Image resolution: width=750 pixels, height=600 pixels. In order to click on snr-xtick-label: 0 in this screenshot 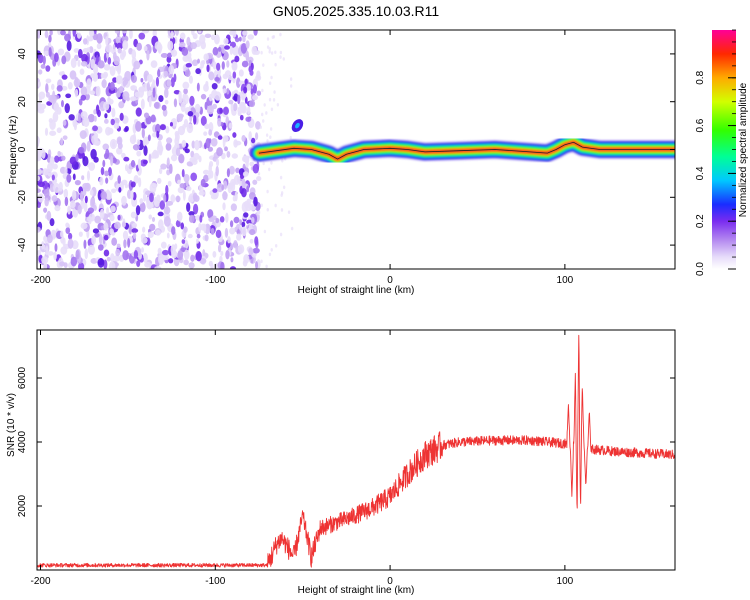, I will do `click(390, 581)`.